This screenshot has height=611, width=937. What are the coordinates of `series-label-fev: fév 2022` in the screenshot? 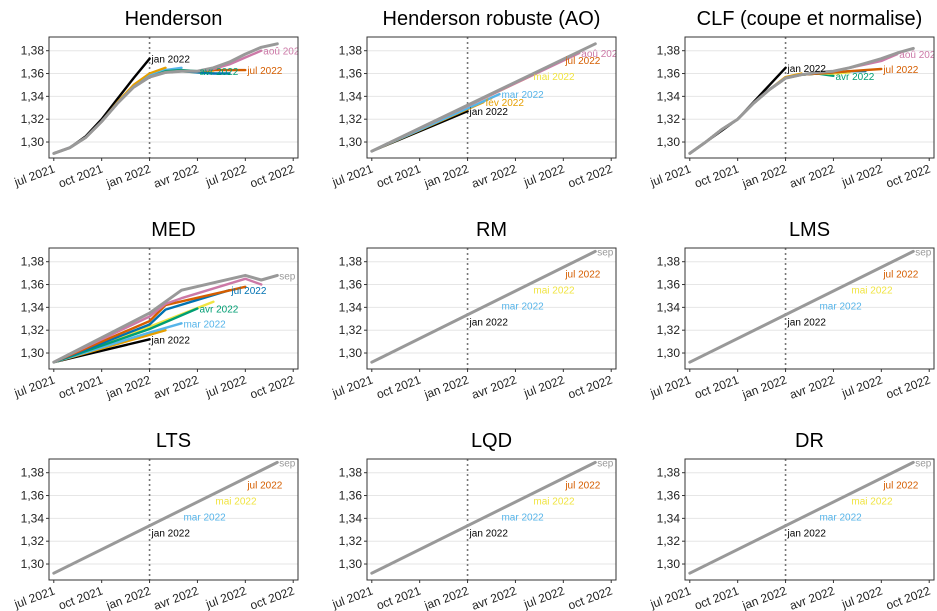 It's located at (505, 103).